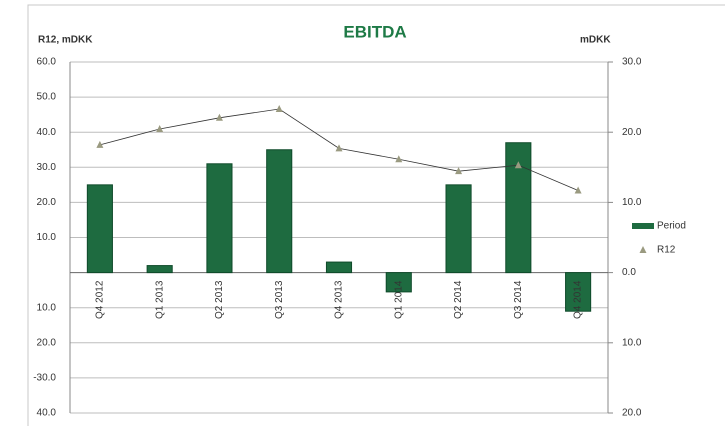  I want to click on chart-title: EBITDA, so click(374, 31).